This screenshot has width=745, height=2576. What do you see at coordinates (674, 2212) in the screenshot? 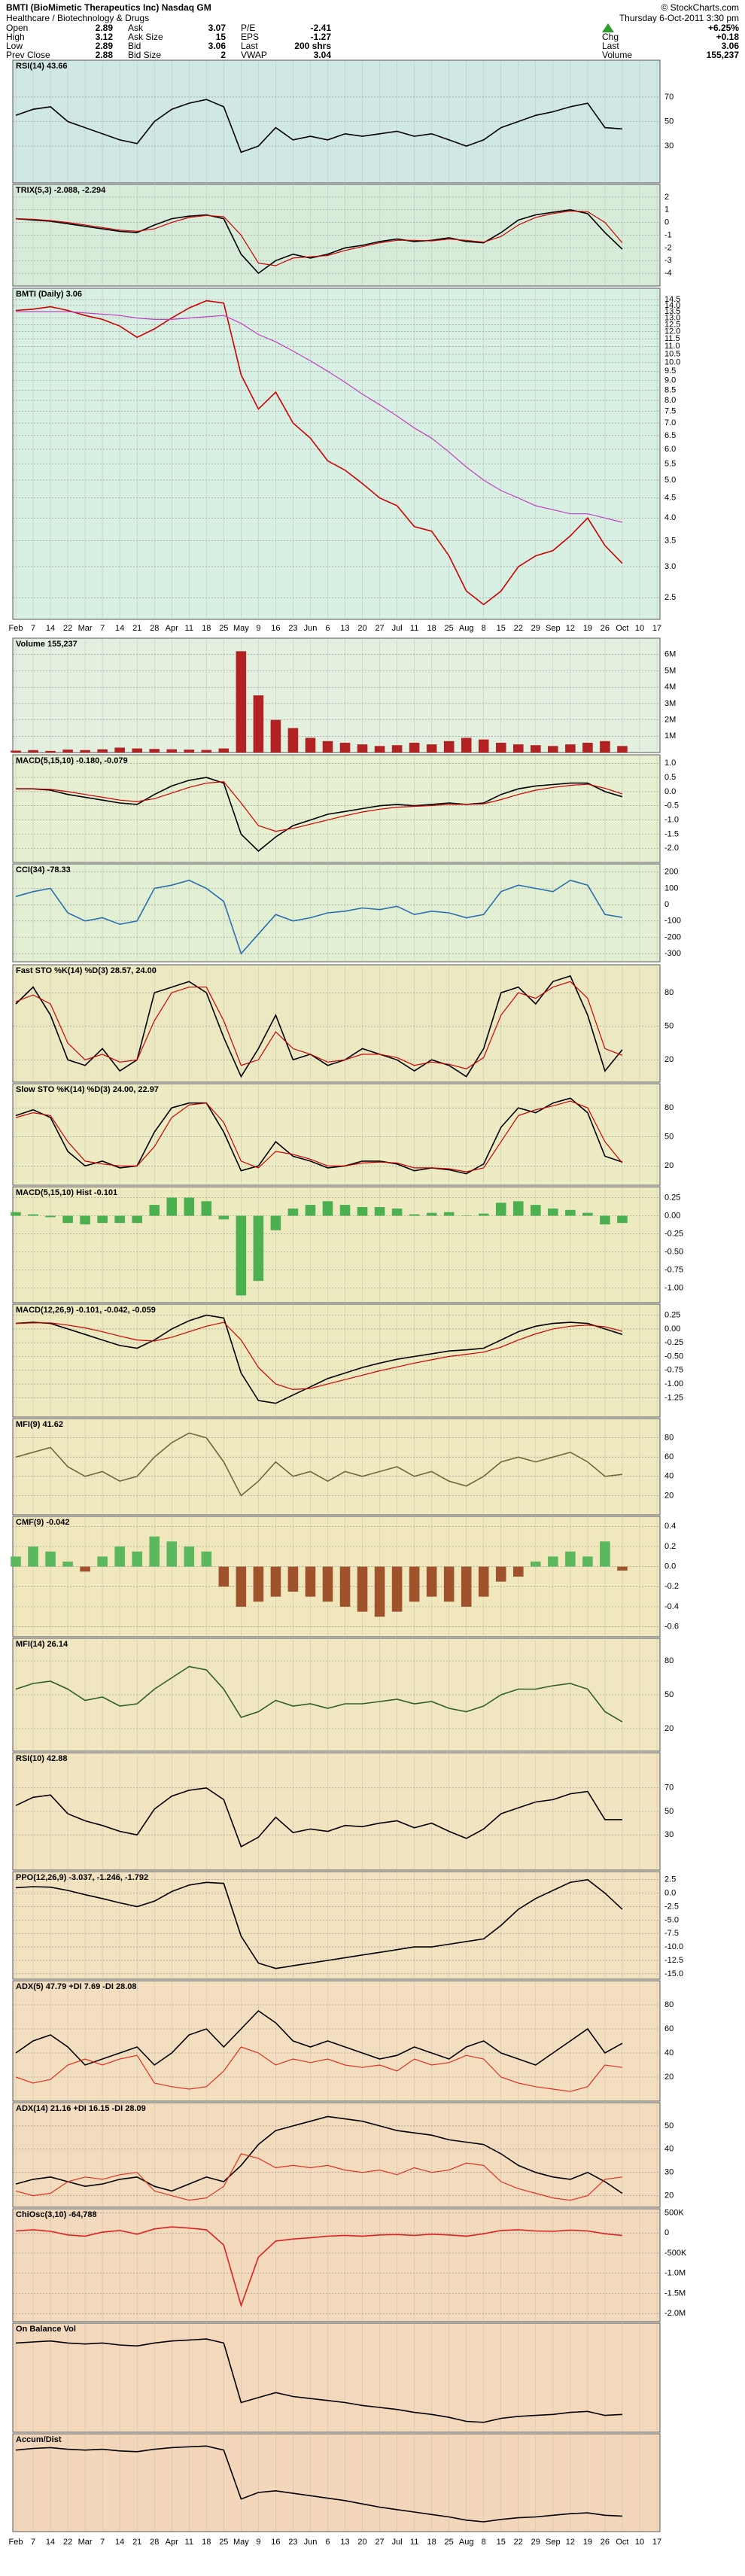
I see `y-tick-label: 500K` at bounding box center [674, 2212].